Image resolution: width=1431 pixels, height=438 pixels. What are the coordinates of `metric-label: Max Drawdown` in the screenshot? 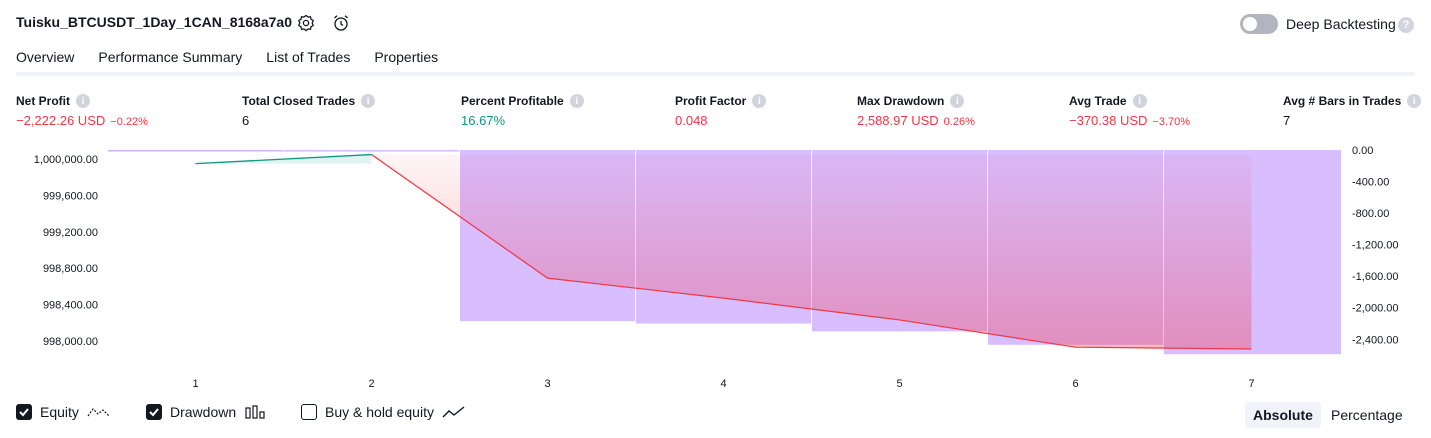 It's located at (901, 101).